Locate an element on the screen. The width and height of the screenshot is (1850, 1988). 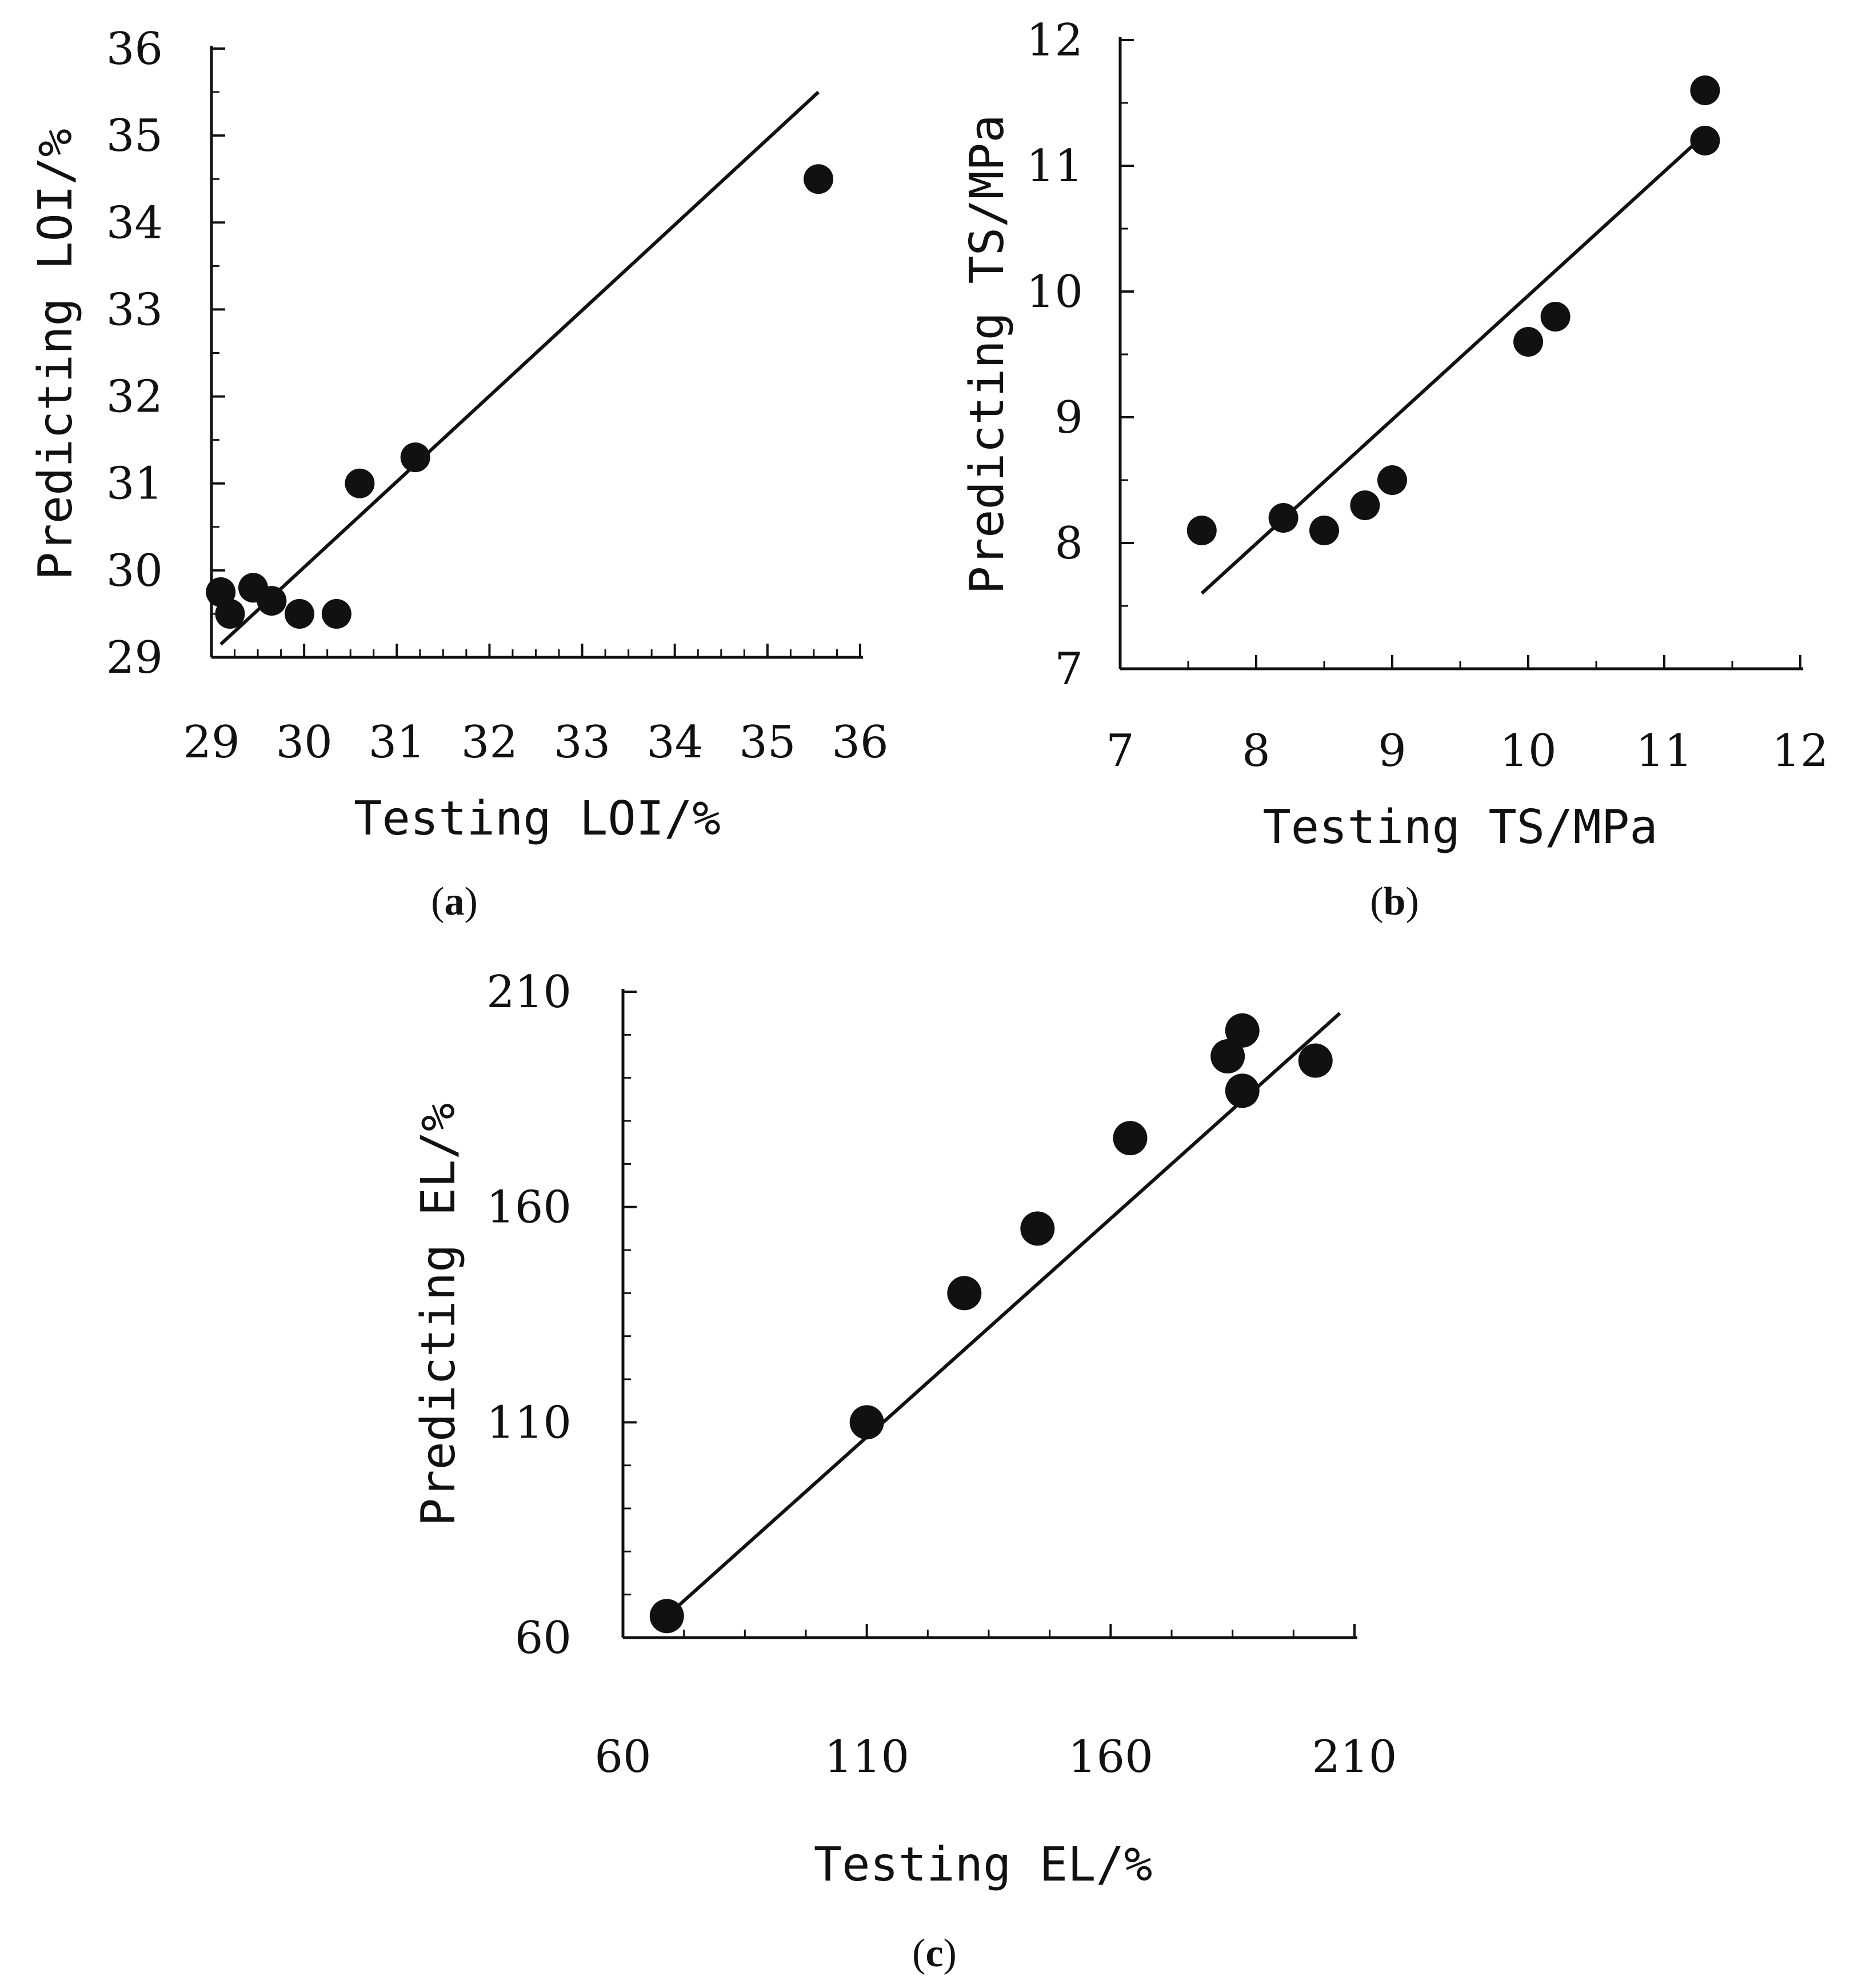
y-tick-label: 30 is located at coordinates (134, 571).